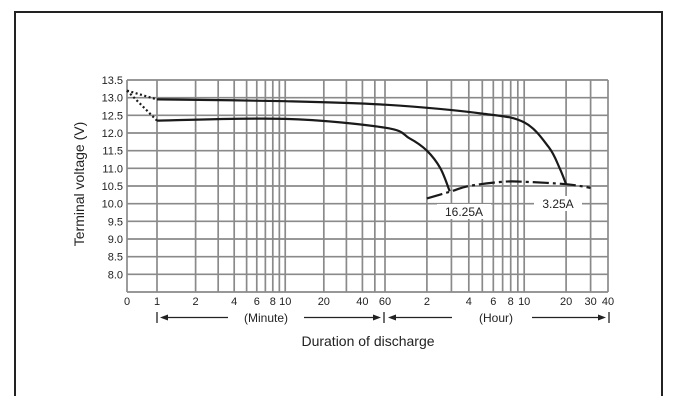 The height and width of the screenshot is (396, 675). Describe the element at coordinates (257, 302) in the screenshot. I see `x-tick-label-minute: 6` at that location.